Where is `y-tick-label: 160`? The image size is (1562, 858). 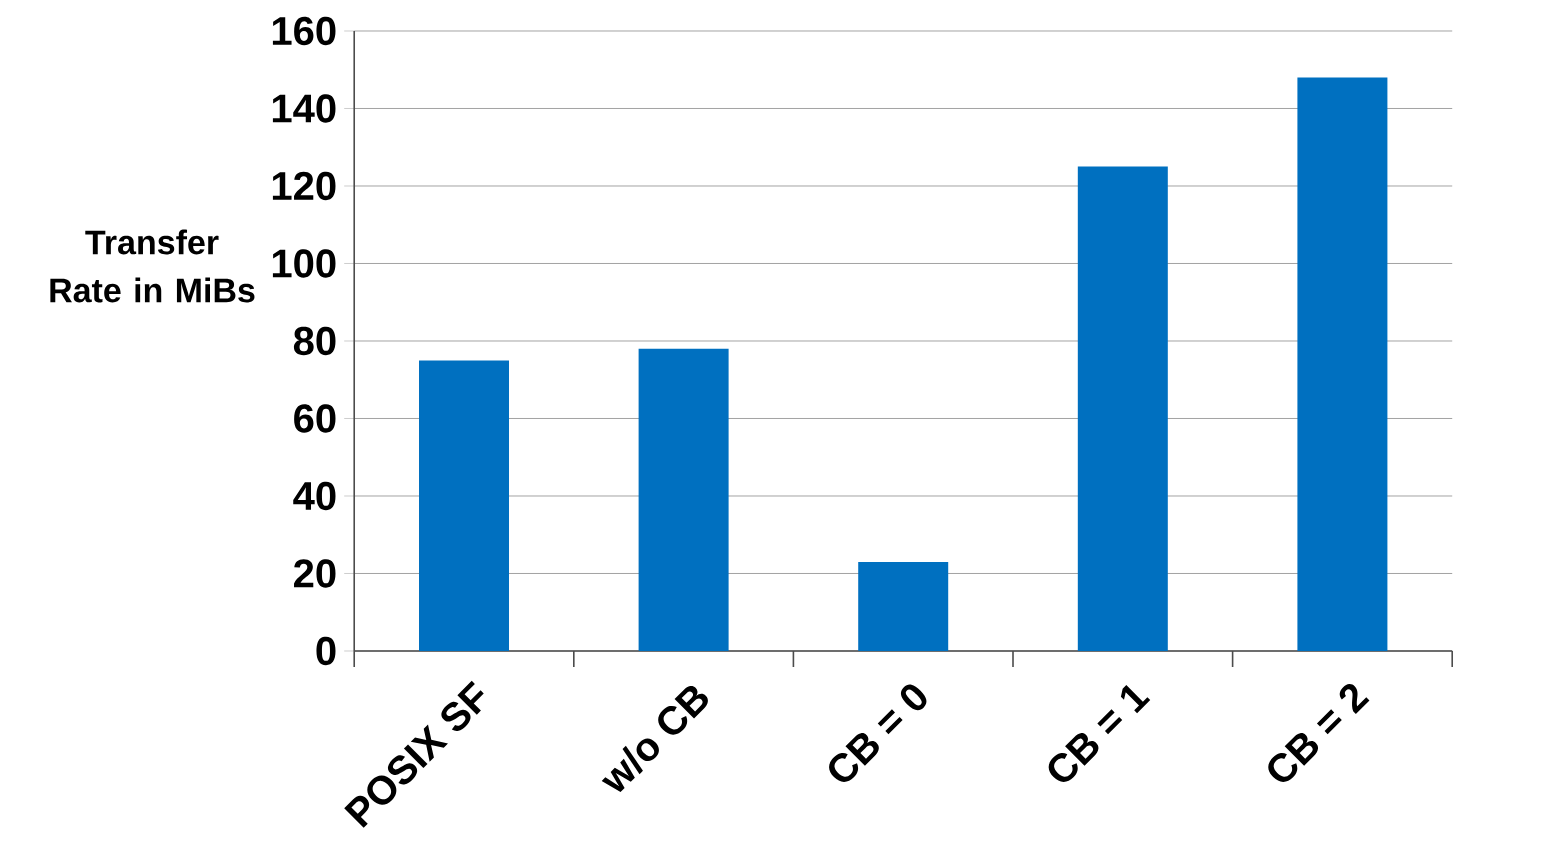 y-tick-label: 160 is located at coordinates (304, 31).